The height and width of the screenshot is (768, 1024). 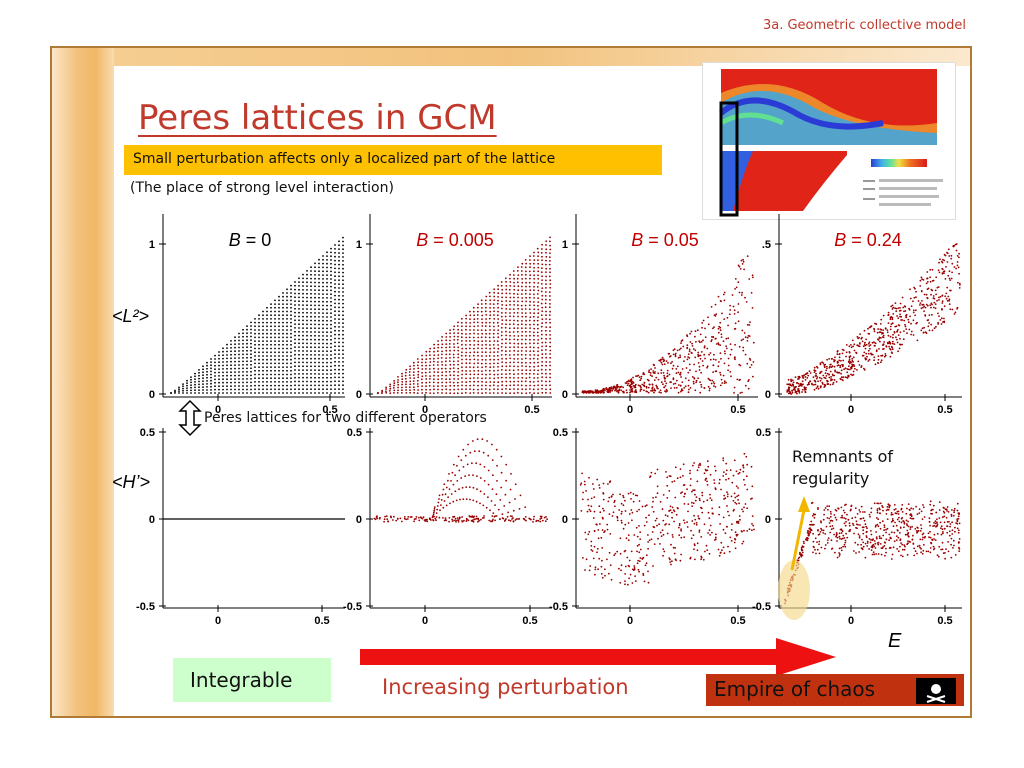 I want to click on pirate-flag-icon, so click(x=936, y=691).